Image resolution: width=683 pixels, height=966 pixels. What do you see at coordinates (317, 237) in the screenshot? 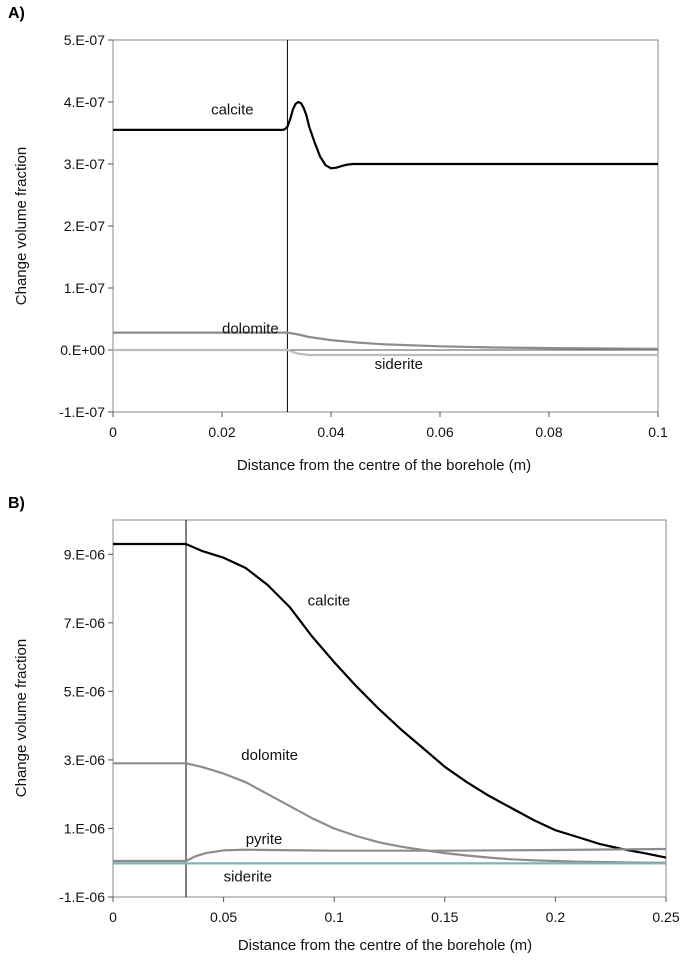
I see `panel-a-series-labels: calcite dolomite siderite` at bounding box center [317, 237].